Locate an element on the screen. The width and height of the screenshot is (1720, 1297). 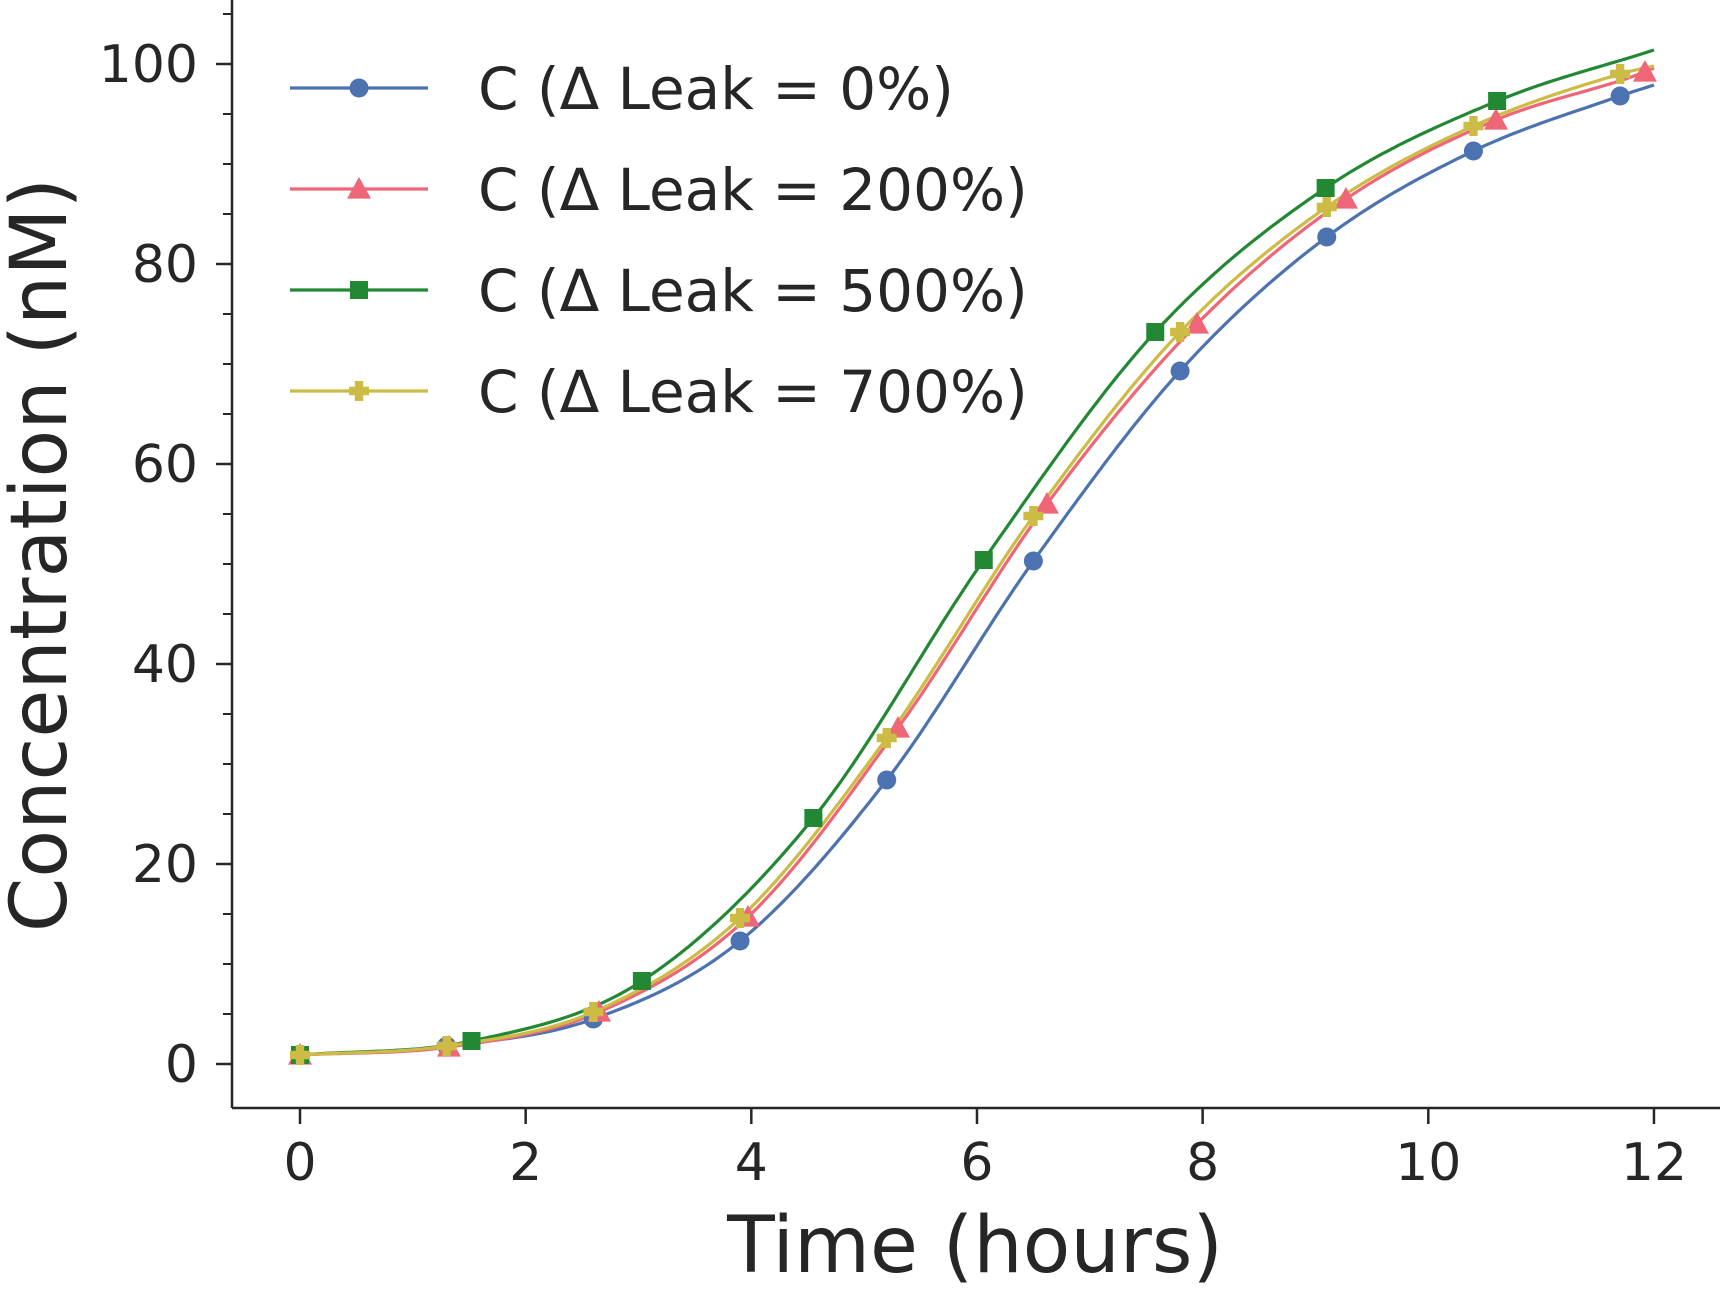
y-tick-label: 40 is located at coordinates (165, 665).